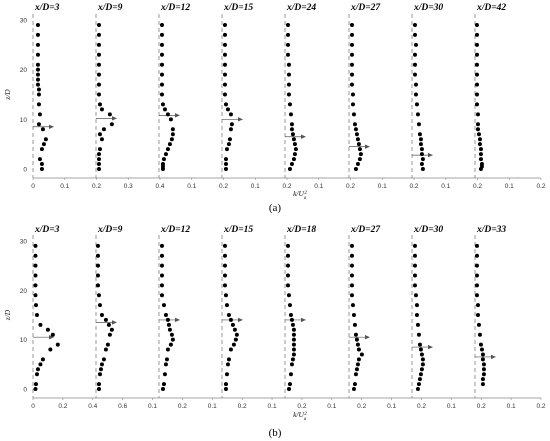  What do you see at coordinates (24, 120) in the screenshot?
I see `y-tick-label: 10` at bounding box center [24, 120].